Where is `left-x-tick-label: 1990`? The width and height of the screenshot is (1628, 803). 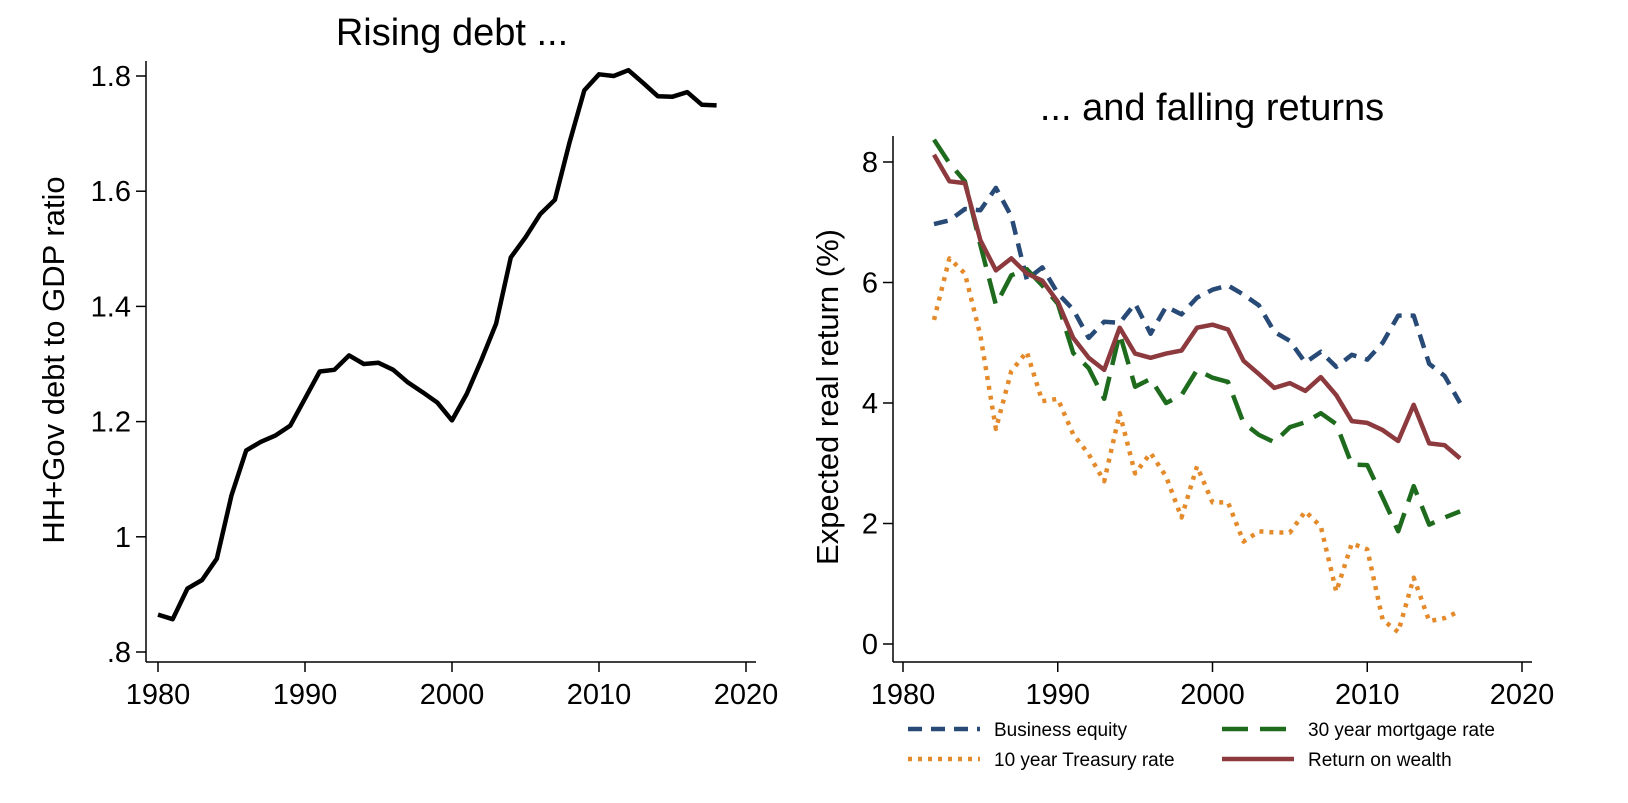
left-x-tick-label: 1990 is located at coordinates (305, 695).